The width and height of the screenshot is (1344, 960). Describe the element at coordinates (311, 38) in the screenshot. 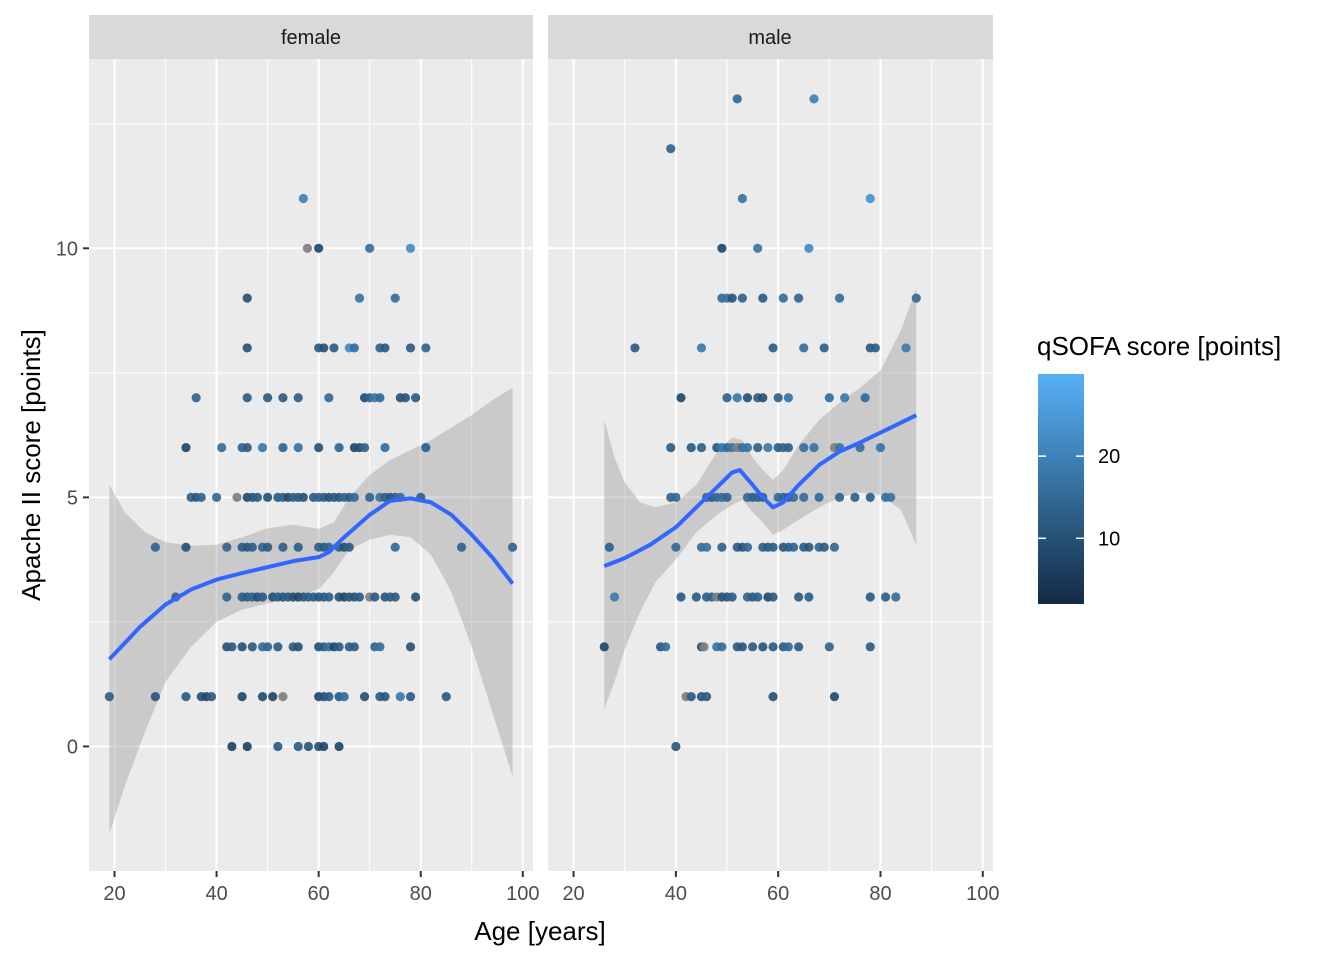

I see `strip-label-female: female` at that location.